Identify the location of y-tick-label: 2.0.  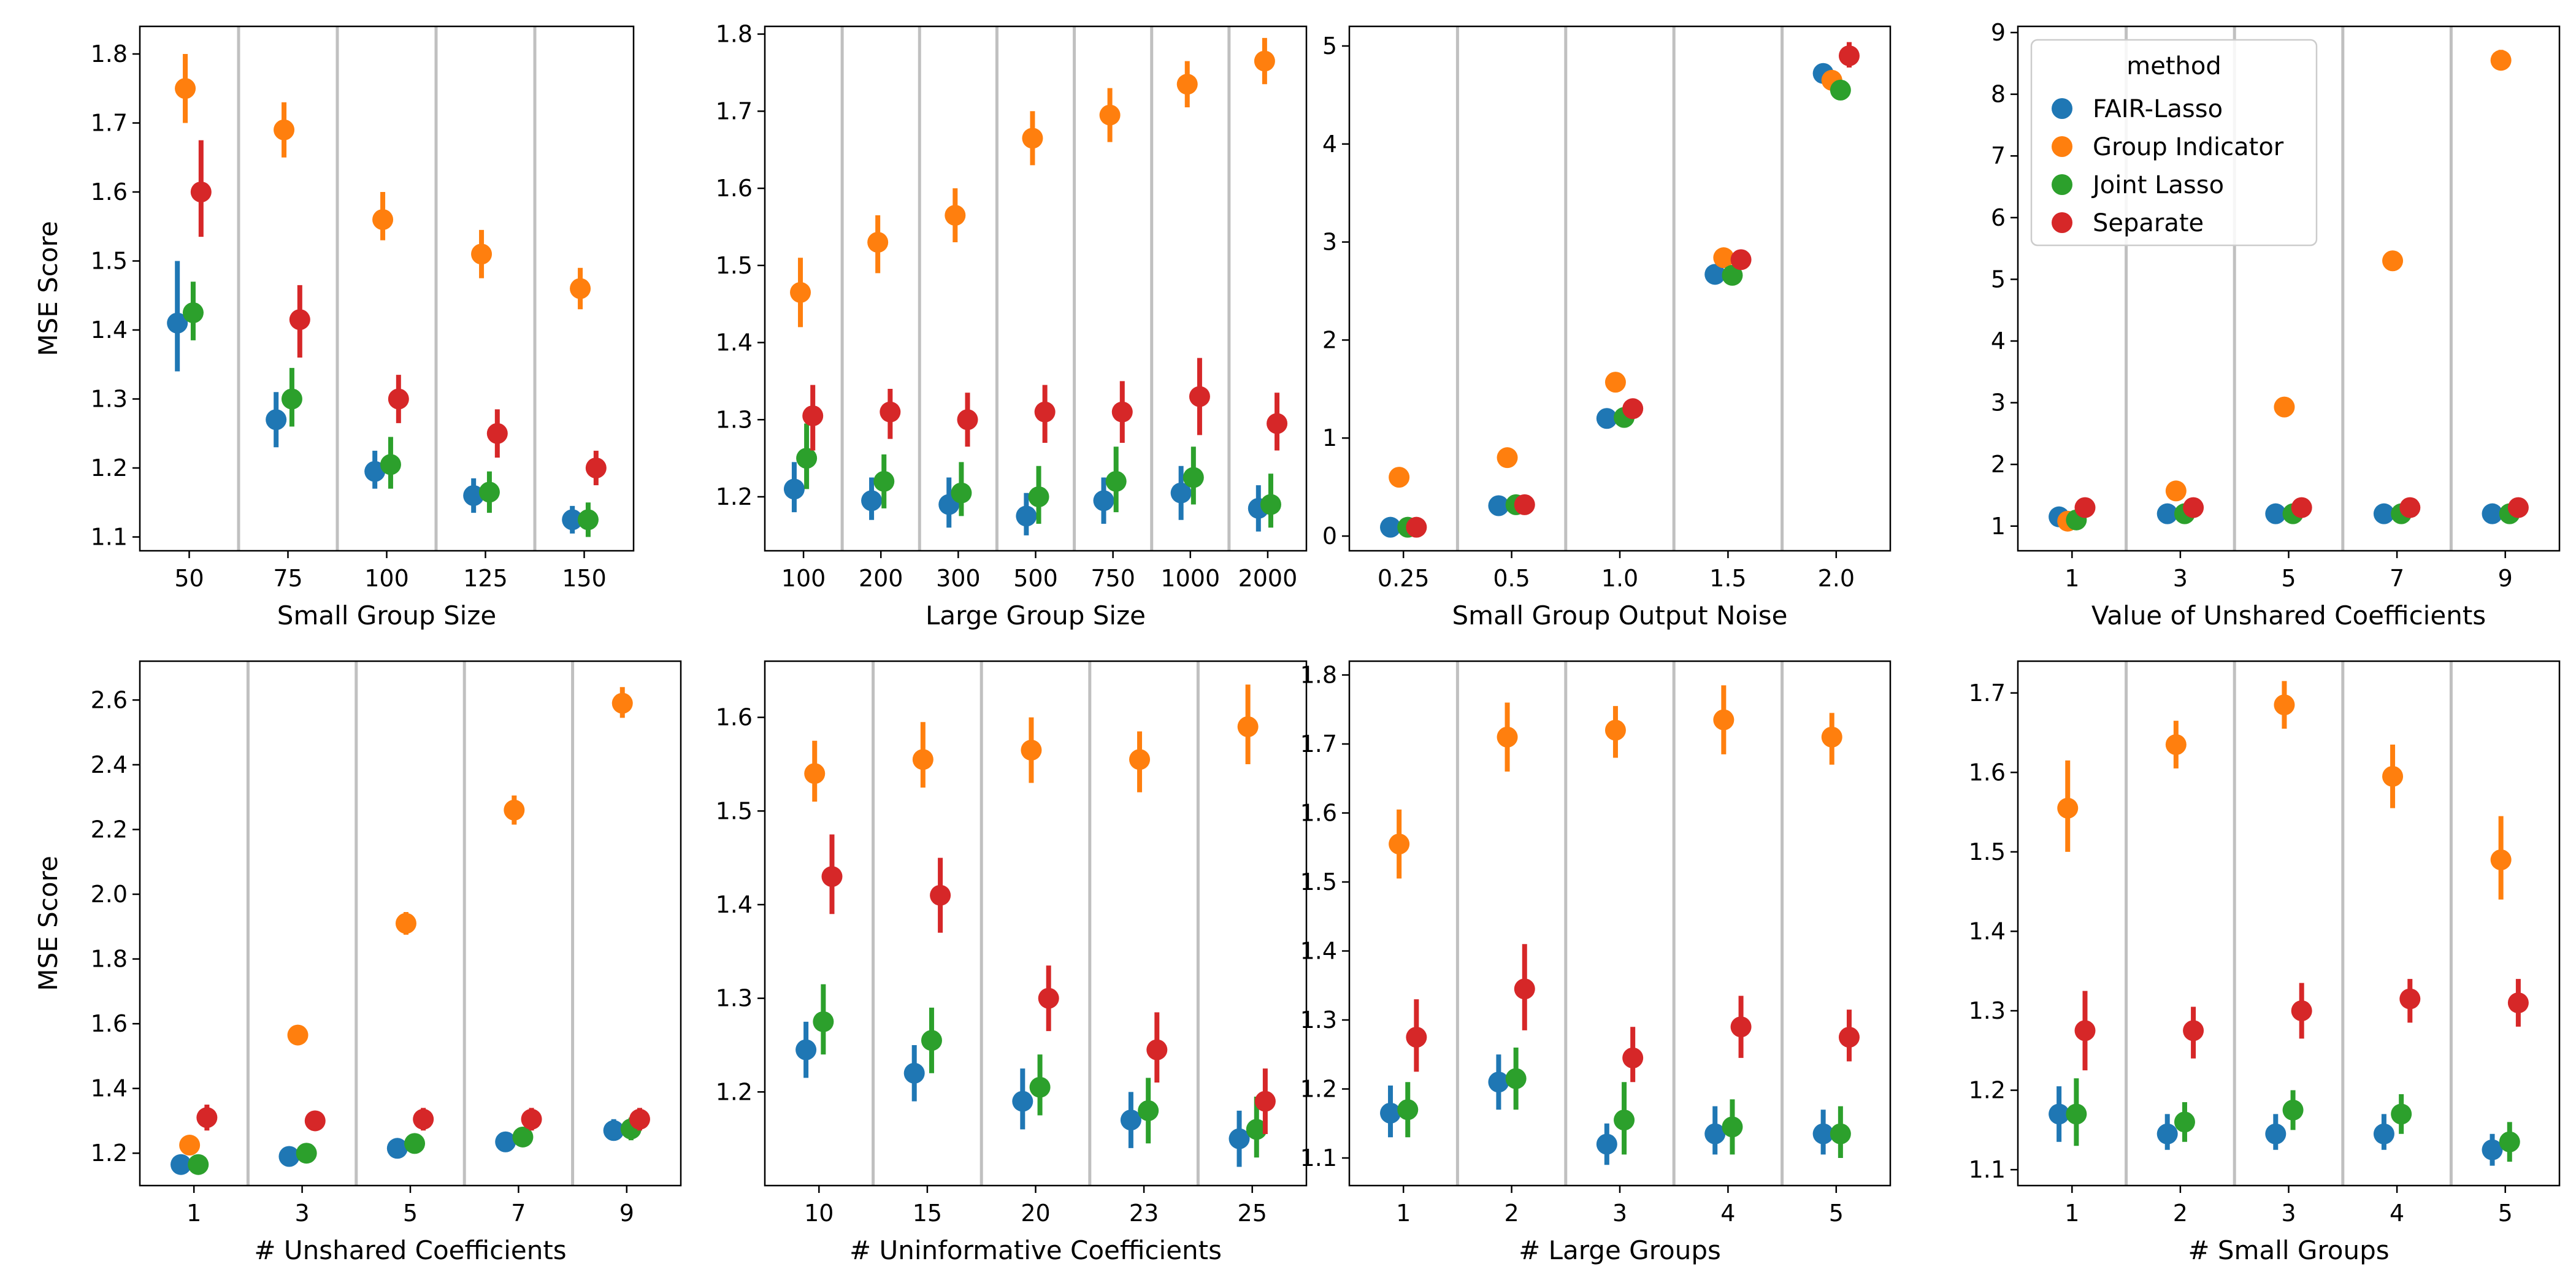
(109, 894).